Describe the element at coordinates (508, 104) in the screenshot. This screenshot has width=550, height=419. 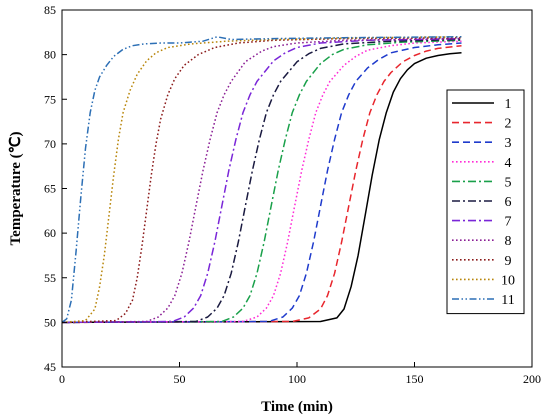
I see `legend-label-1: 1` at that location.